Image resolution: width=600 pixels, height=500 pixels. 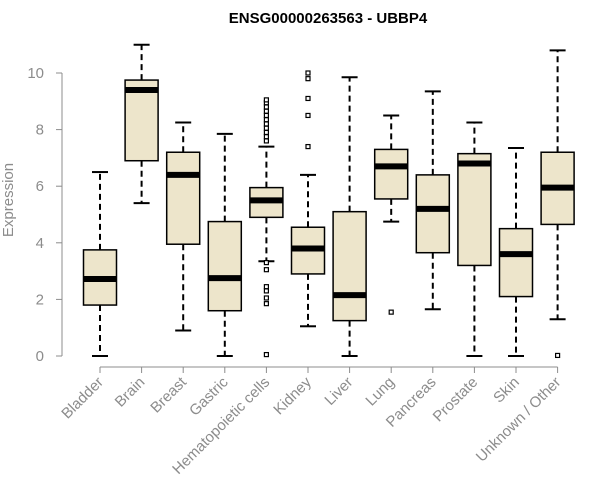 I want to click on x-tick-label: Bladder, so click(x=82, y=398).